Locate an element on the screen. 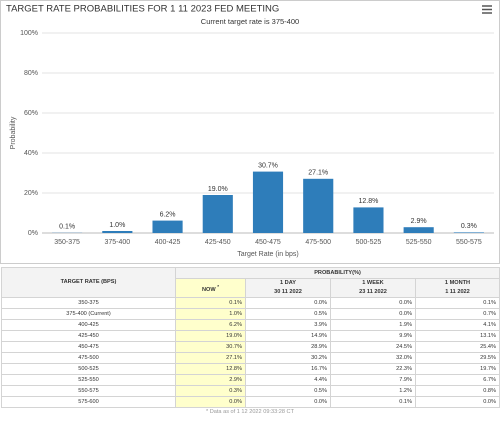  column-date: 30 11 2022 is located at coordinates (288, 292).